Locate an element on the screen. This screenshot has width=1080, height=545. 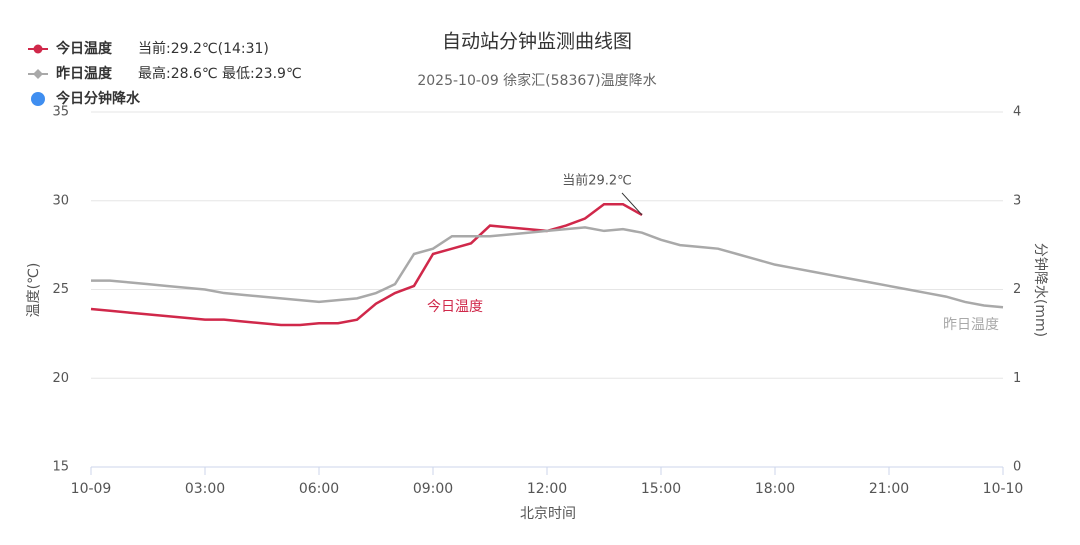
chart-subtitle: 2025-10-09 徐家汇(58367)温度降水 is located at coordinates (536, 80).